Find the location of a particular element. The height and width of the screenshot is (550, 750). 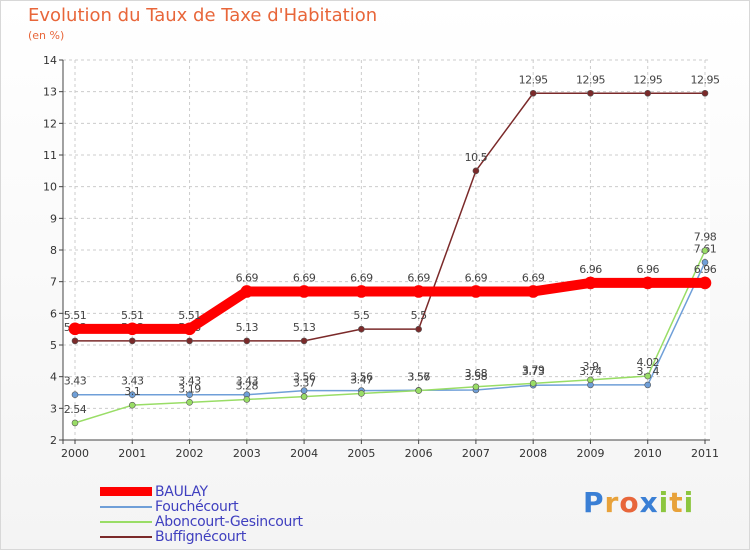

y-tick-label: 9 is located at coordinates (53, 218).